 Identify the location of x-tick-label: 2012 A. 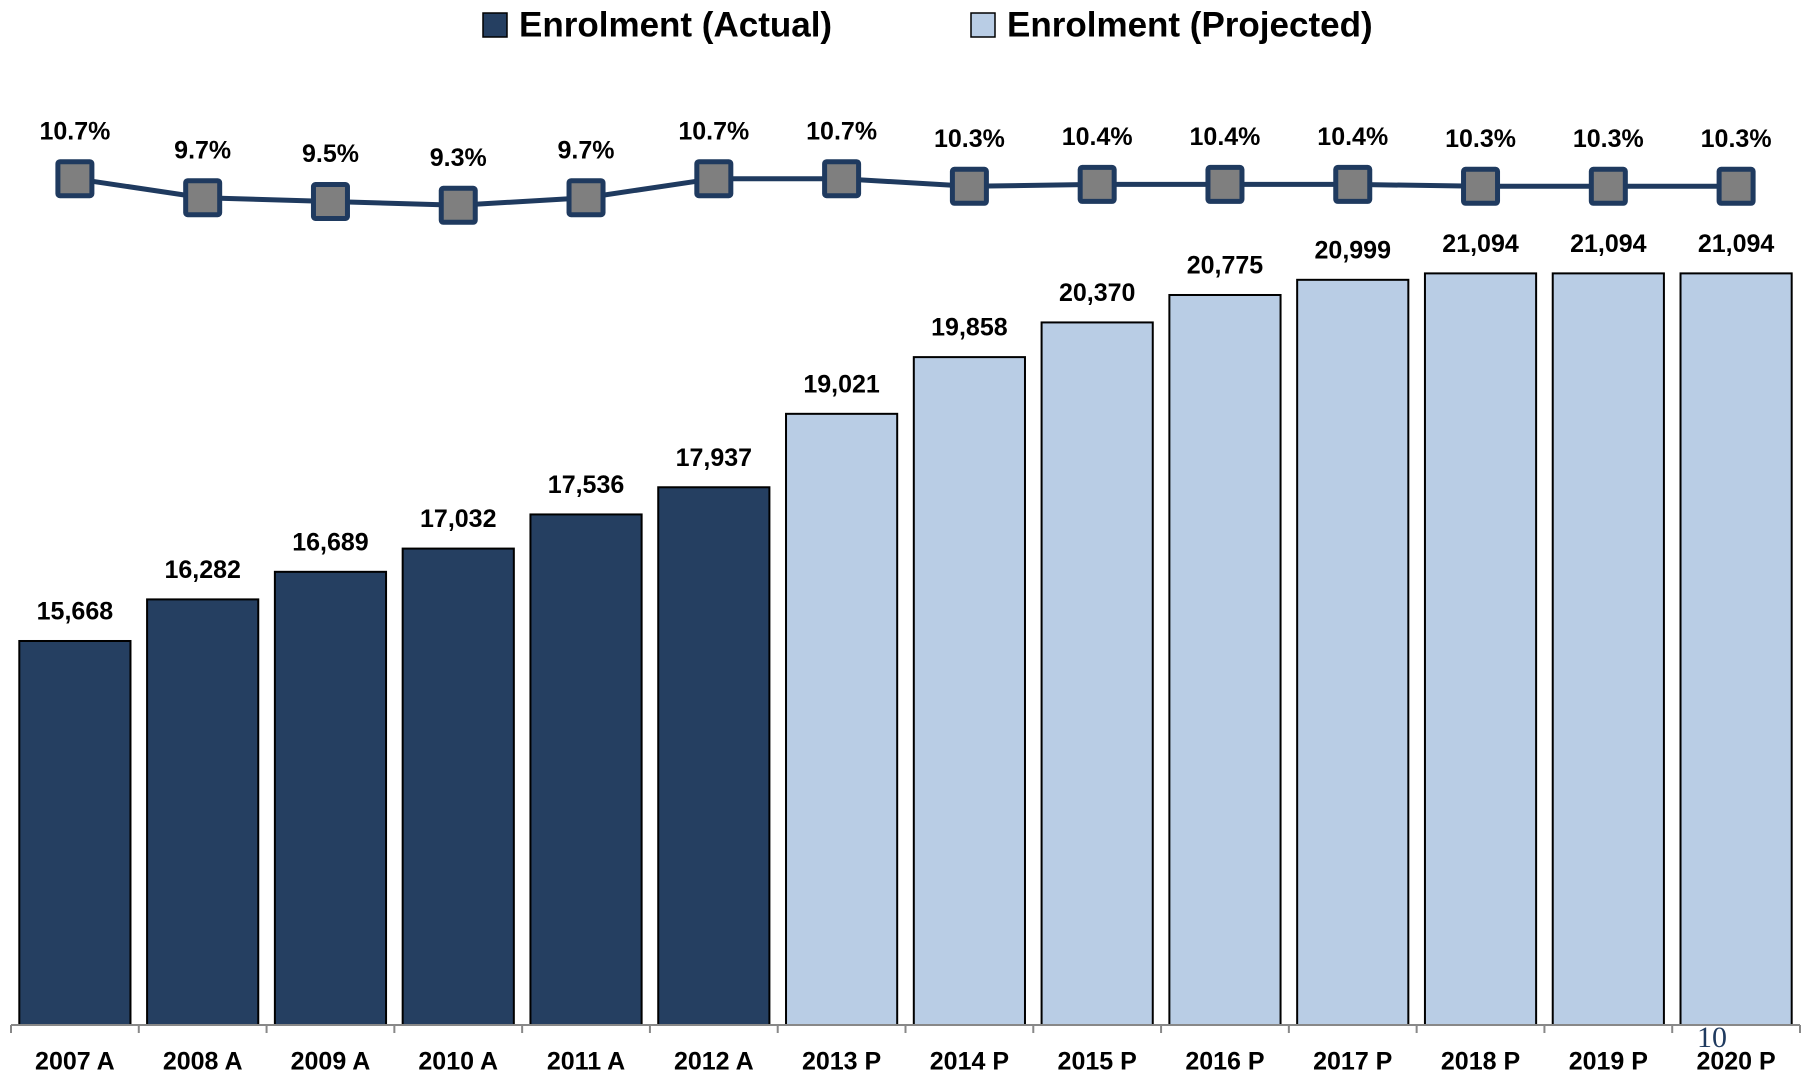
(714, 1062).